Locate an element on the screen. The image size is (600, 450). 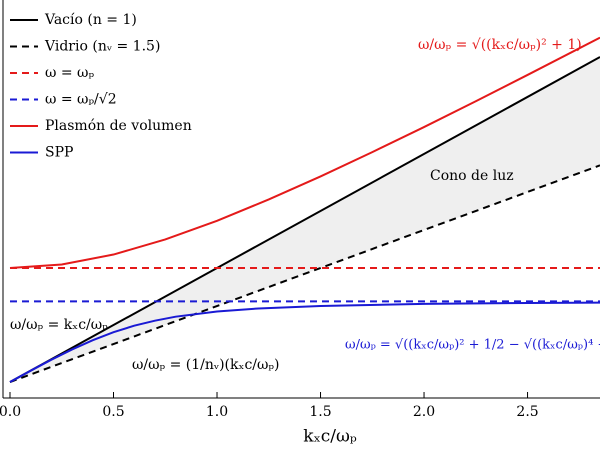
annotation: ω/ωₚ = √((kₓc/ωₚ)² + 1) is located at coordinates (500, 45).